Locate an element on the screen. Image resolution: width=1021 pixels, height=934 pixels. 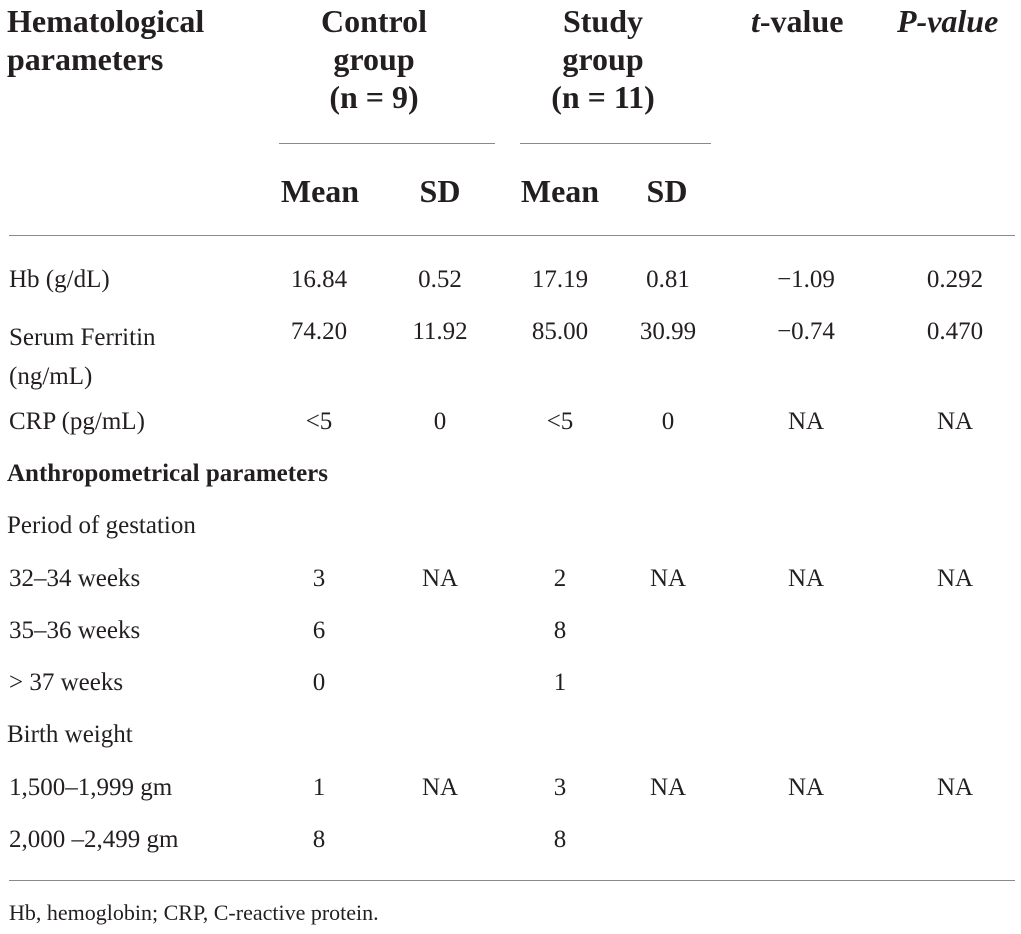
row-1500-study-mean: 3 is located at coordinates (560, 787).